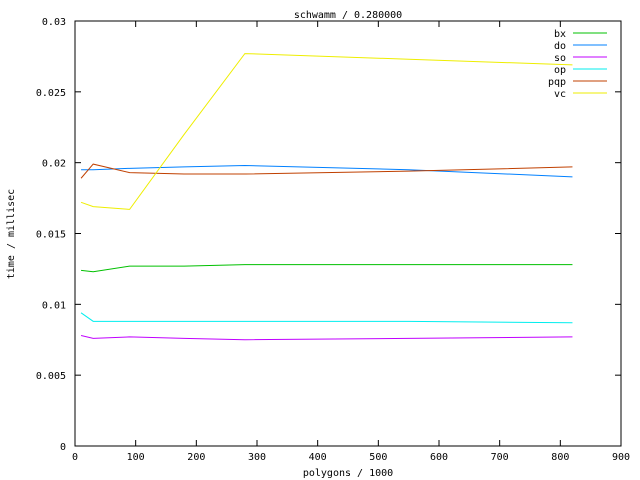 The image size is (640, 480). I want to click on y-tick-label: 0.01, so click(54, 305).